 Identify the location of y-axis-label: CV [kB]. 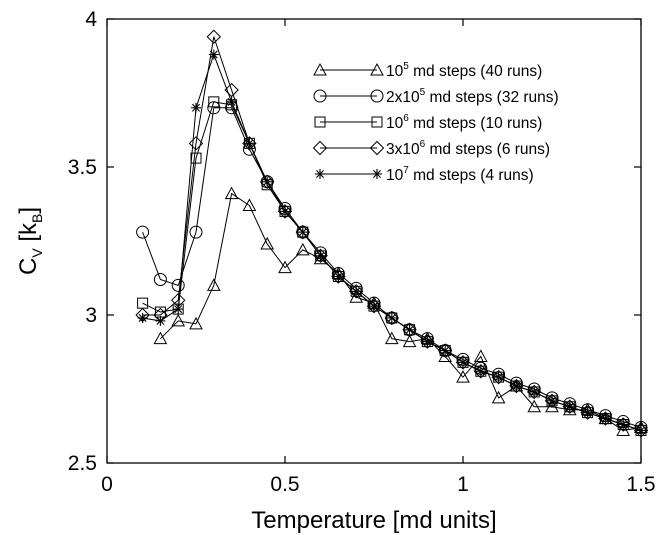
(30, 241).